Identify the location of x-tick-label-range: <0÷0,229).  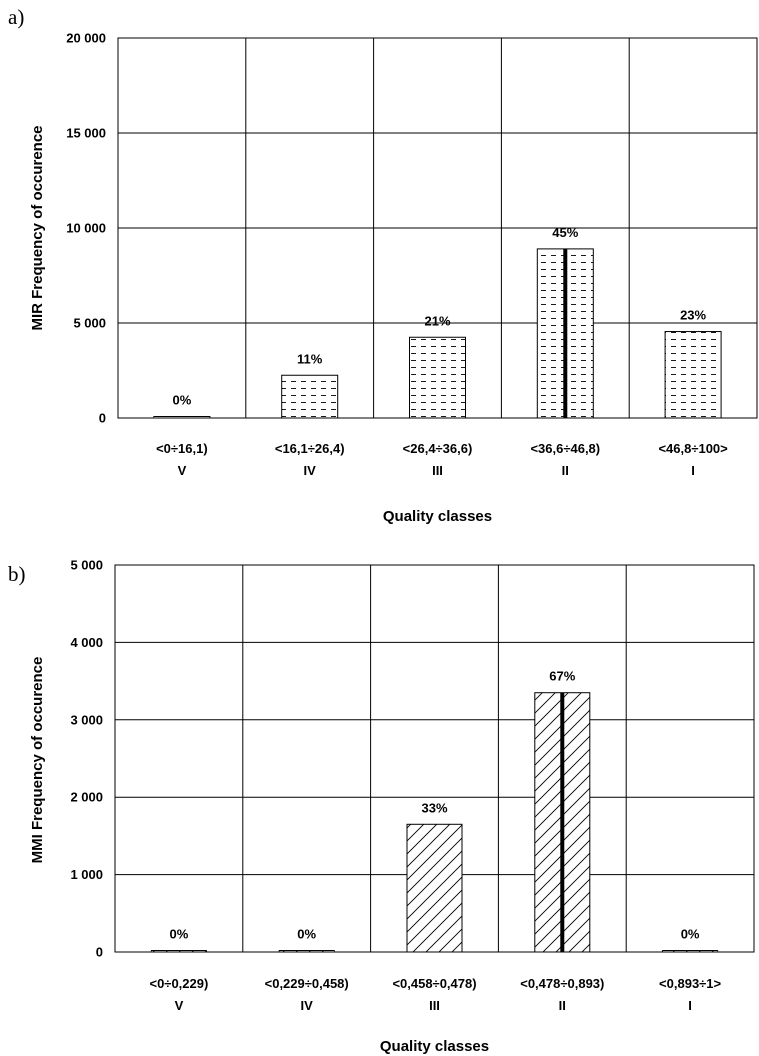
(178, 983).